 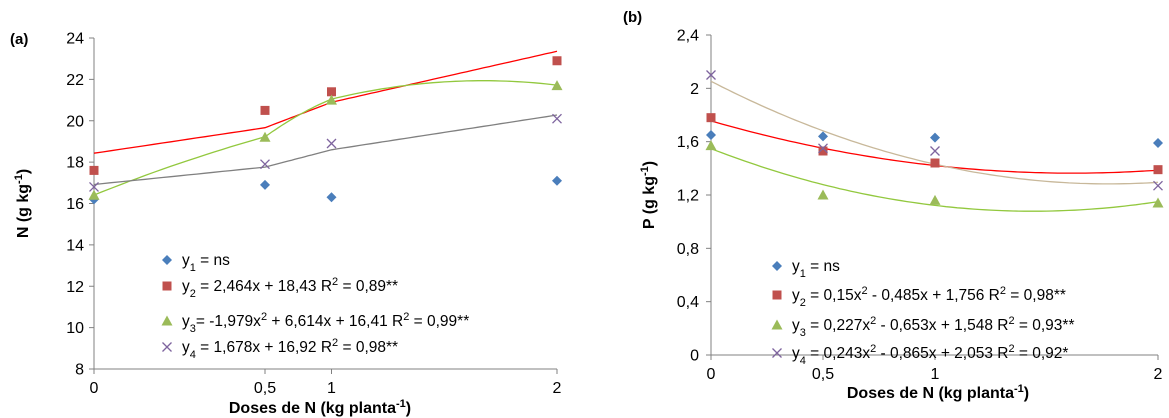 I want to click on y-tick-label-a: 16, so click(x=75, y=204).